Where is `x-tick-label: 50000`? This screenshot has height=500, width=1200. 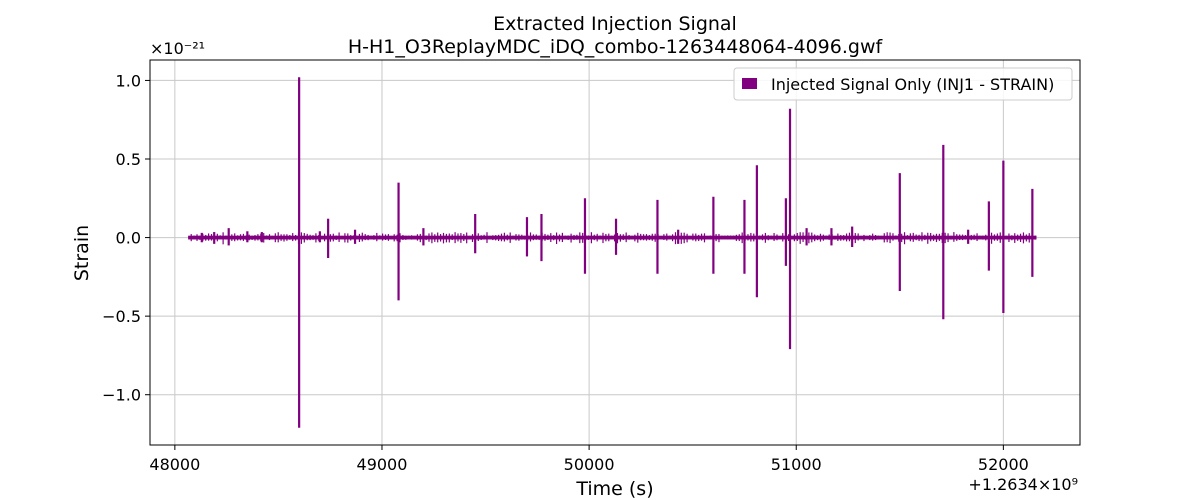 x-tick-label: 50000 is located at coordinates (589, 464).